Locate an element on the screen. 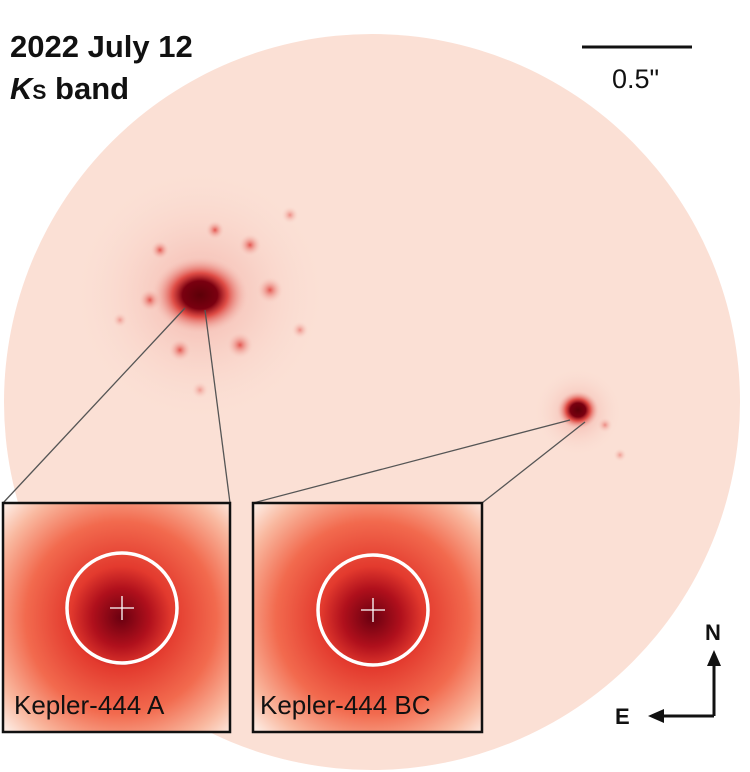 The width and height of the screenshot is (750, 772). inset-bc is located at coordinates (367, 617).